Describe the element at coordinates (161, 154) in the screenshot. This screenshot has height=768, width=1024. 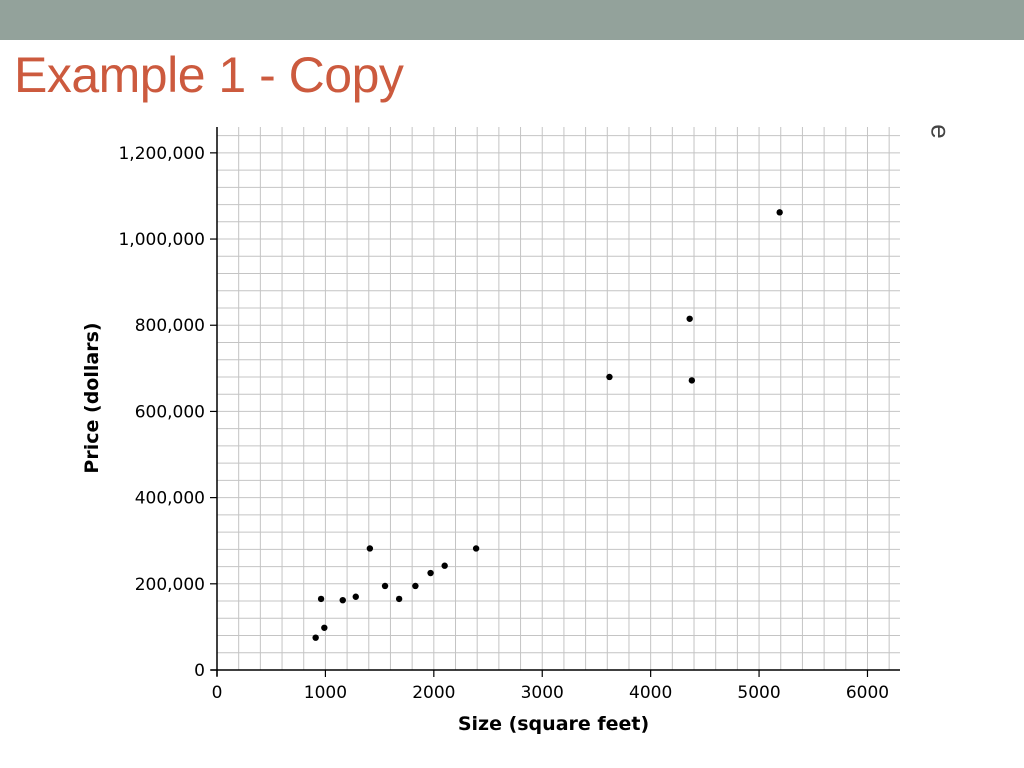
I see `y-tick-label: 1,200,000` at that location.